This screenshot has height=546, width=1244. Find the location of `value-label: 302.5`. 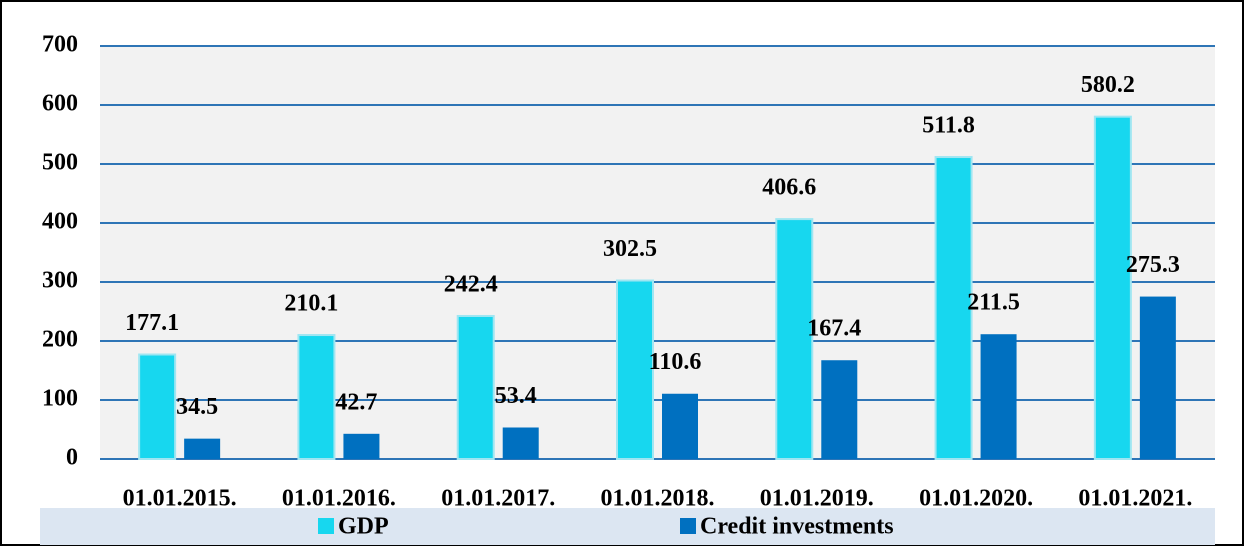

value-label: 302.5 is located at coordinates (630, 249).